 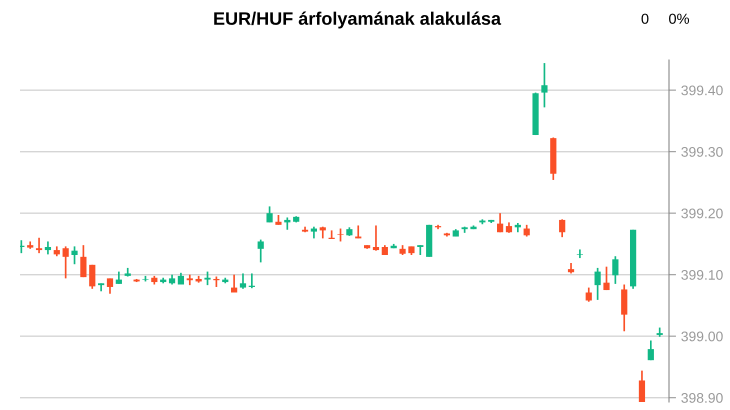 What do you see at coordinates (702, 213) in the screenshot?
I see `y-tick-label: 399.20` at bounding box center [702, 213].